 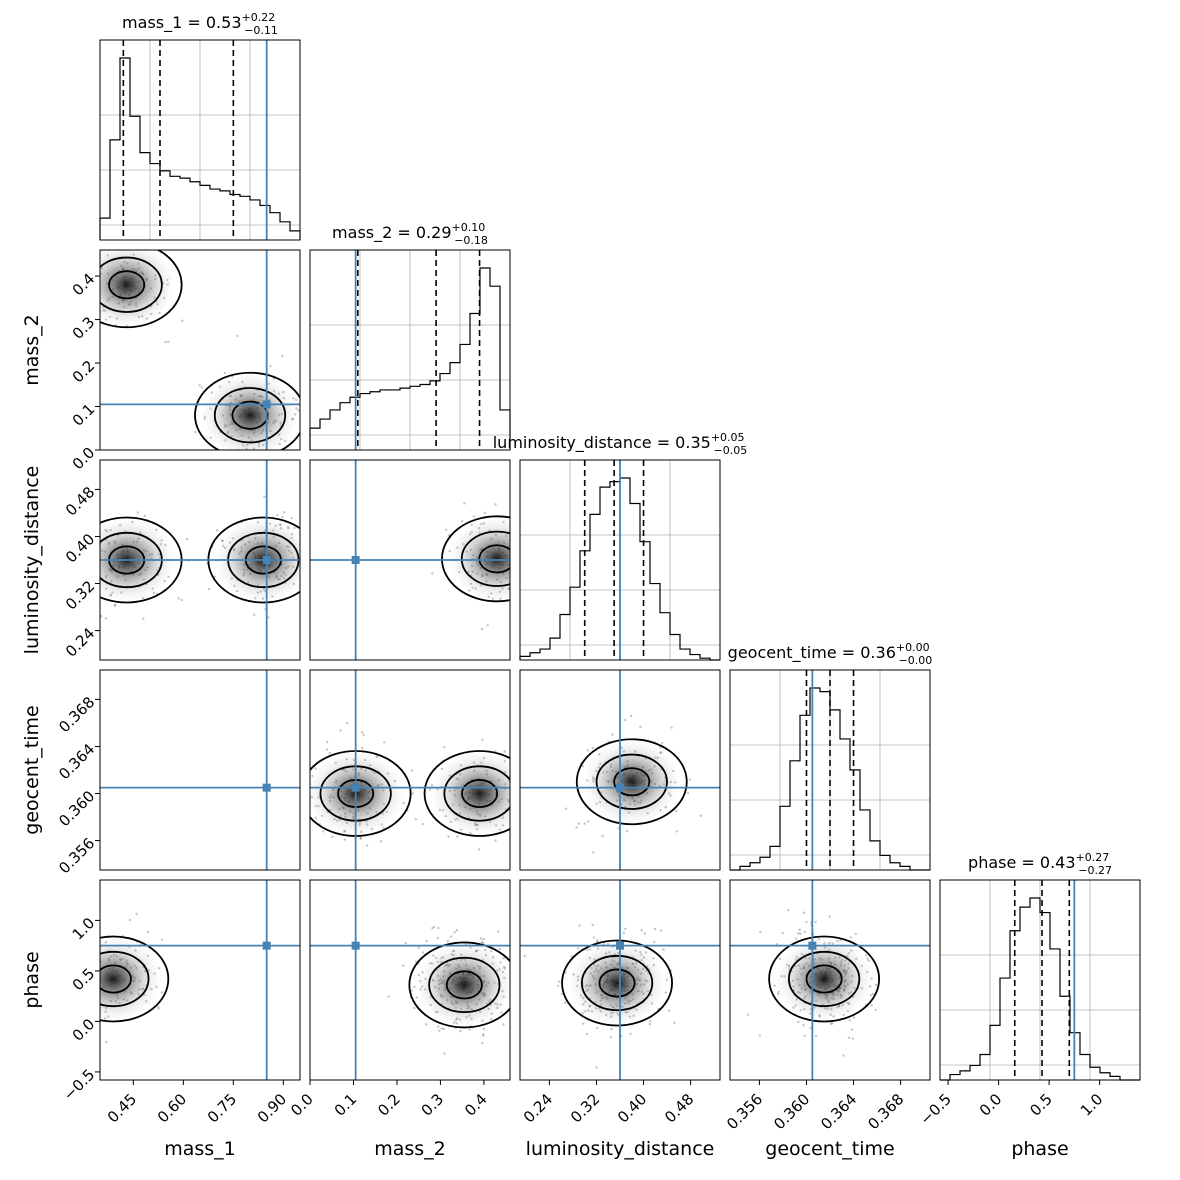 What do you see at coordinates (200, 770) in the screenshot?
I see `panel-frame` at bounding box center [200, 770].